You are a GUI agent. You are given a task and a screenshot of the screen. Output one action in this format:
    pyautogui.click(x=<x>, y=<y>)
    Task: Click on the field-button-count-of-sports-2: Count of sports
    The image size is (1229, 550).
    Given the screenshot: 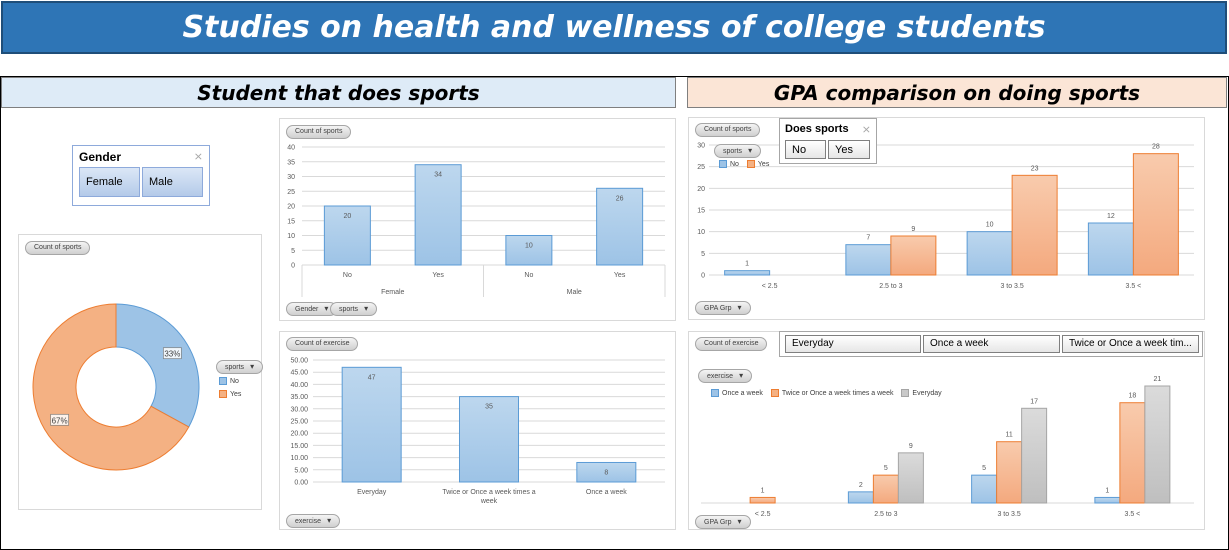 What is the action you would take?
    pyautogui.click(x=319, y=132)
    